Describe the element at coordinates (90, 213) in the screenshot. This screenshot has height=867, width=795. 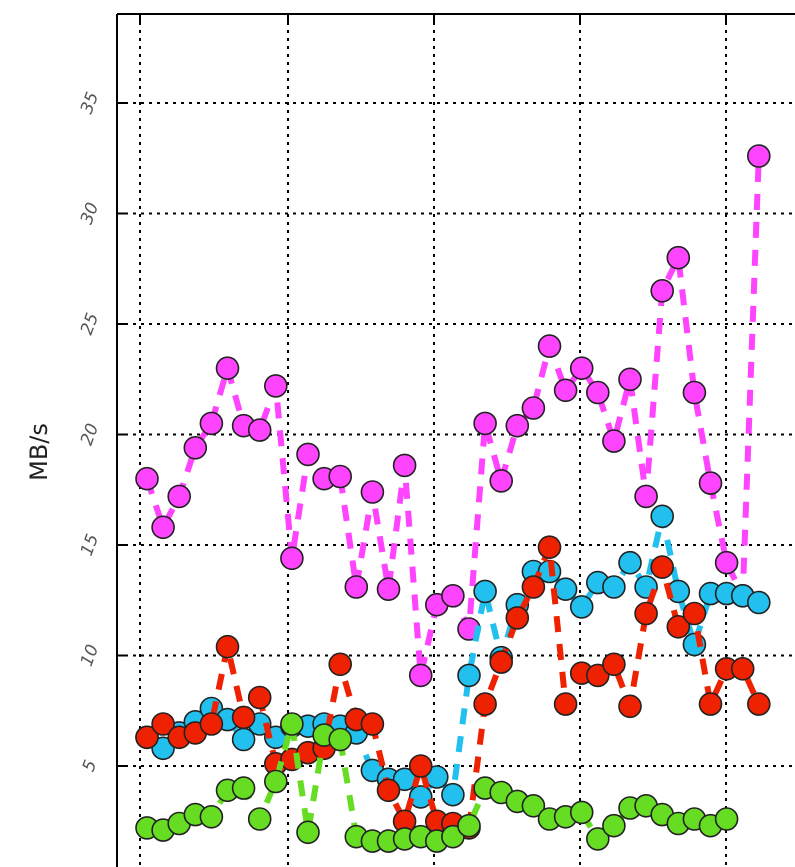
I see `y-tick-label: 30` at that location.